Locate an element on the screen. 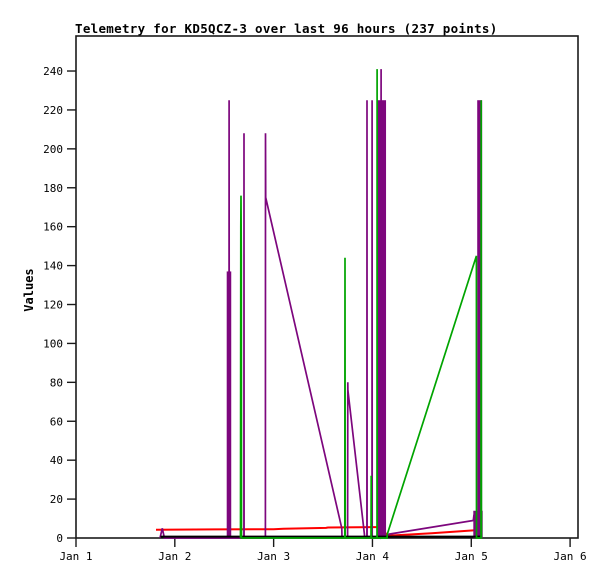  y-tick-label: 160 is located at coordinates (53, 227).